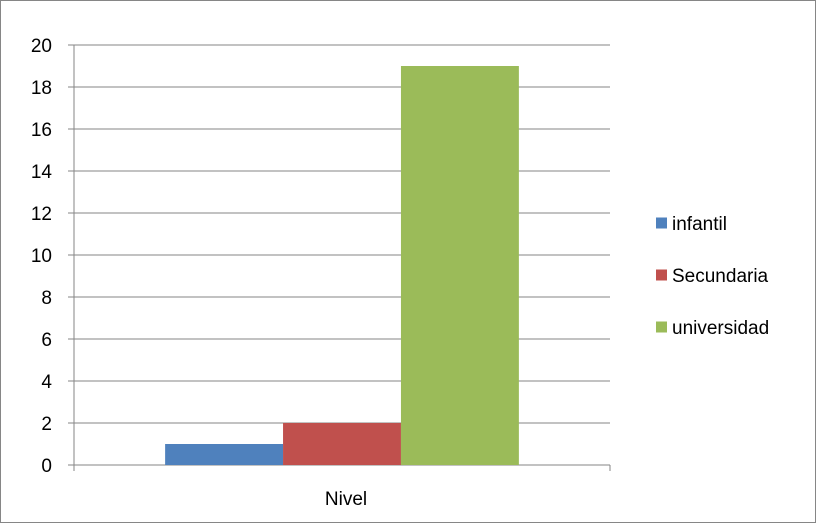  I want to click on legend-swatch-secundaria, so click(661, 275).